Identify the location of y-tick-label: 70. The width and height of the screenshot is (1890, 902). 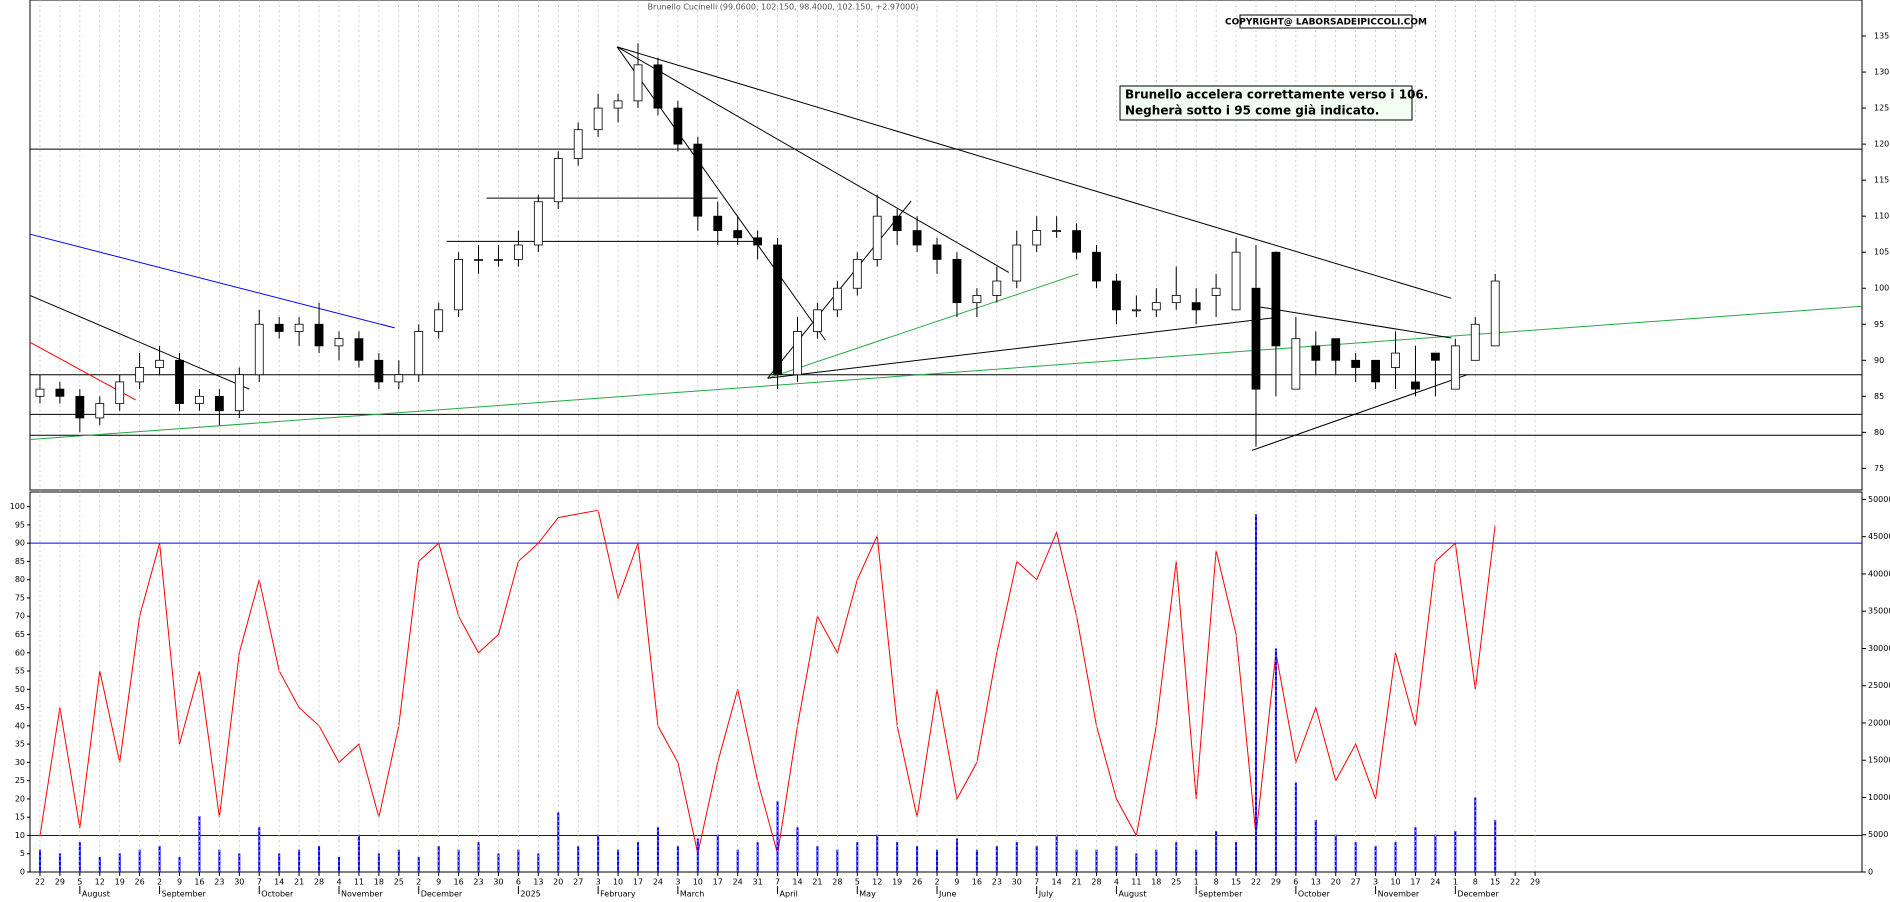
(20, 616).